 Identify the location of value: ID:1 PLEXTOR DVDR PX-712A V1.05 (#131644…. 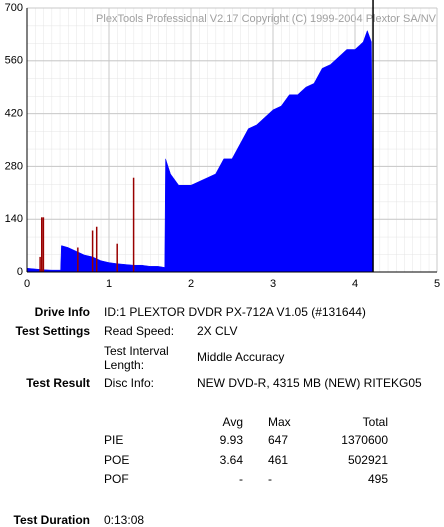
(235, 312).